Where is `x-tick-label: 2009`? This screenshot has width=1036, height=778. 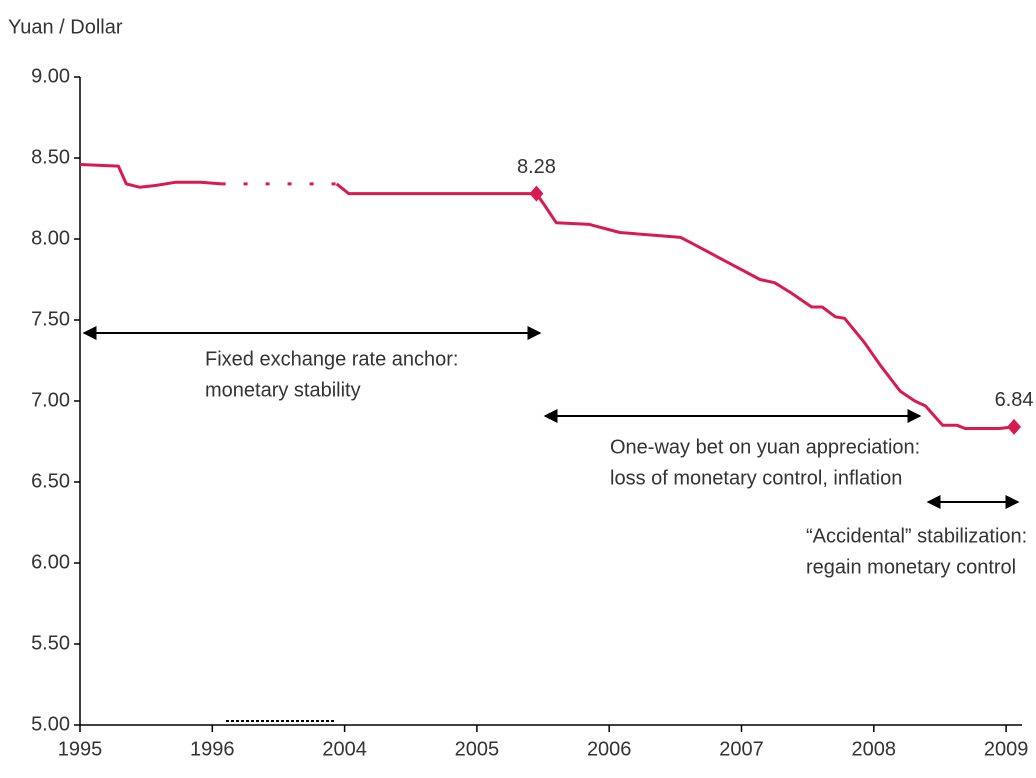 x-tick-label: 2009 is located at coordinates (1006, 749).